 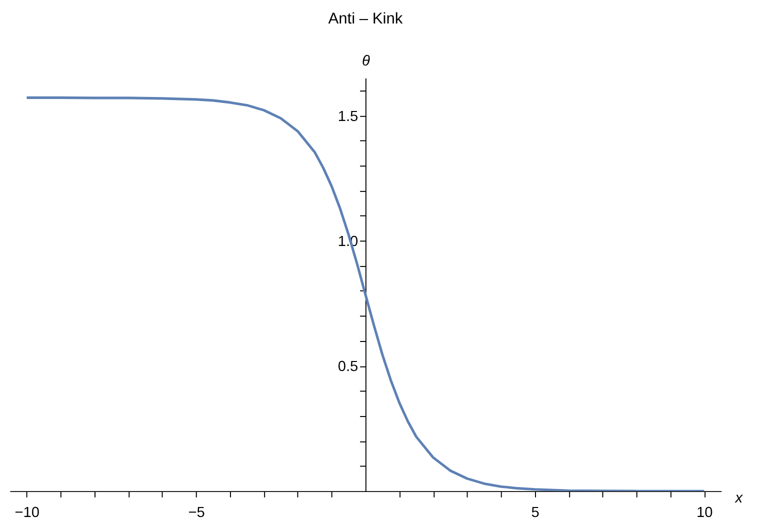 What do you see at coordinates (739, 498) in the screenshot?
I see `x-axis-title: x` at bounding box center [739, 498].